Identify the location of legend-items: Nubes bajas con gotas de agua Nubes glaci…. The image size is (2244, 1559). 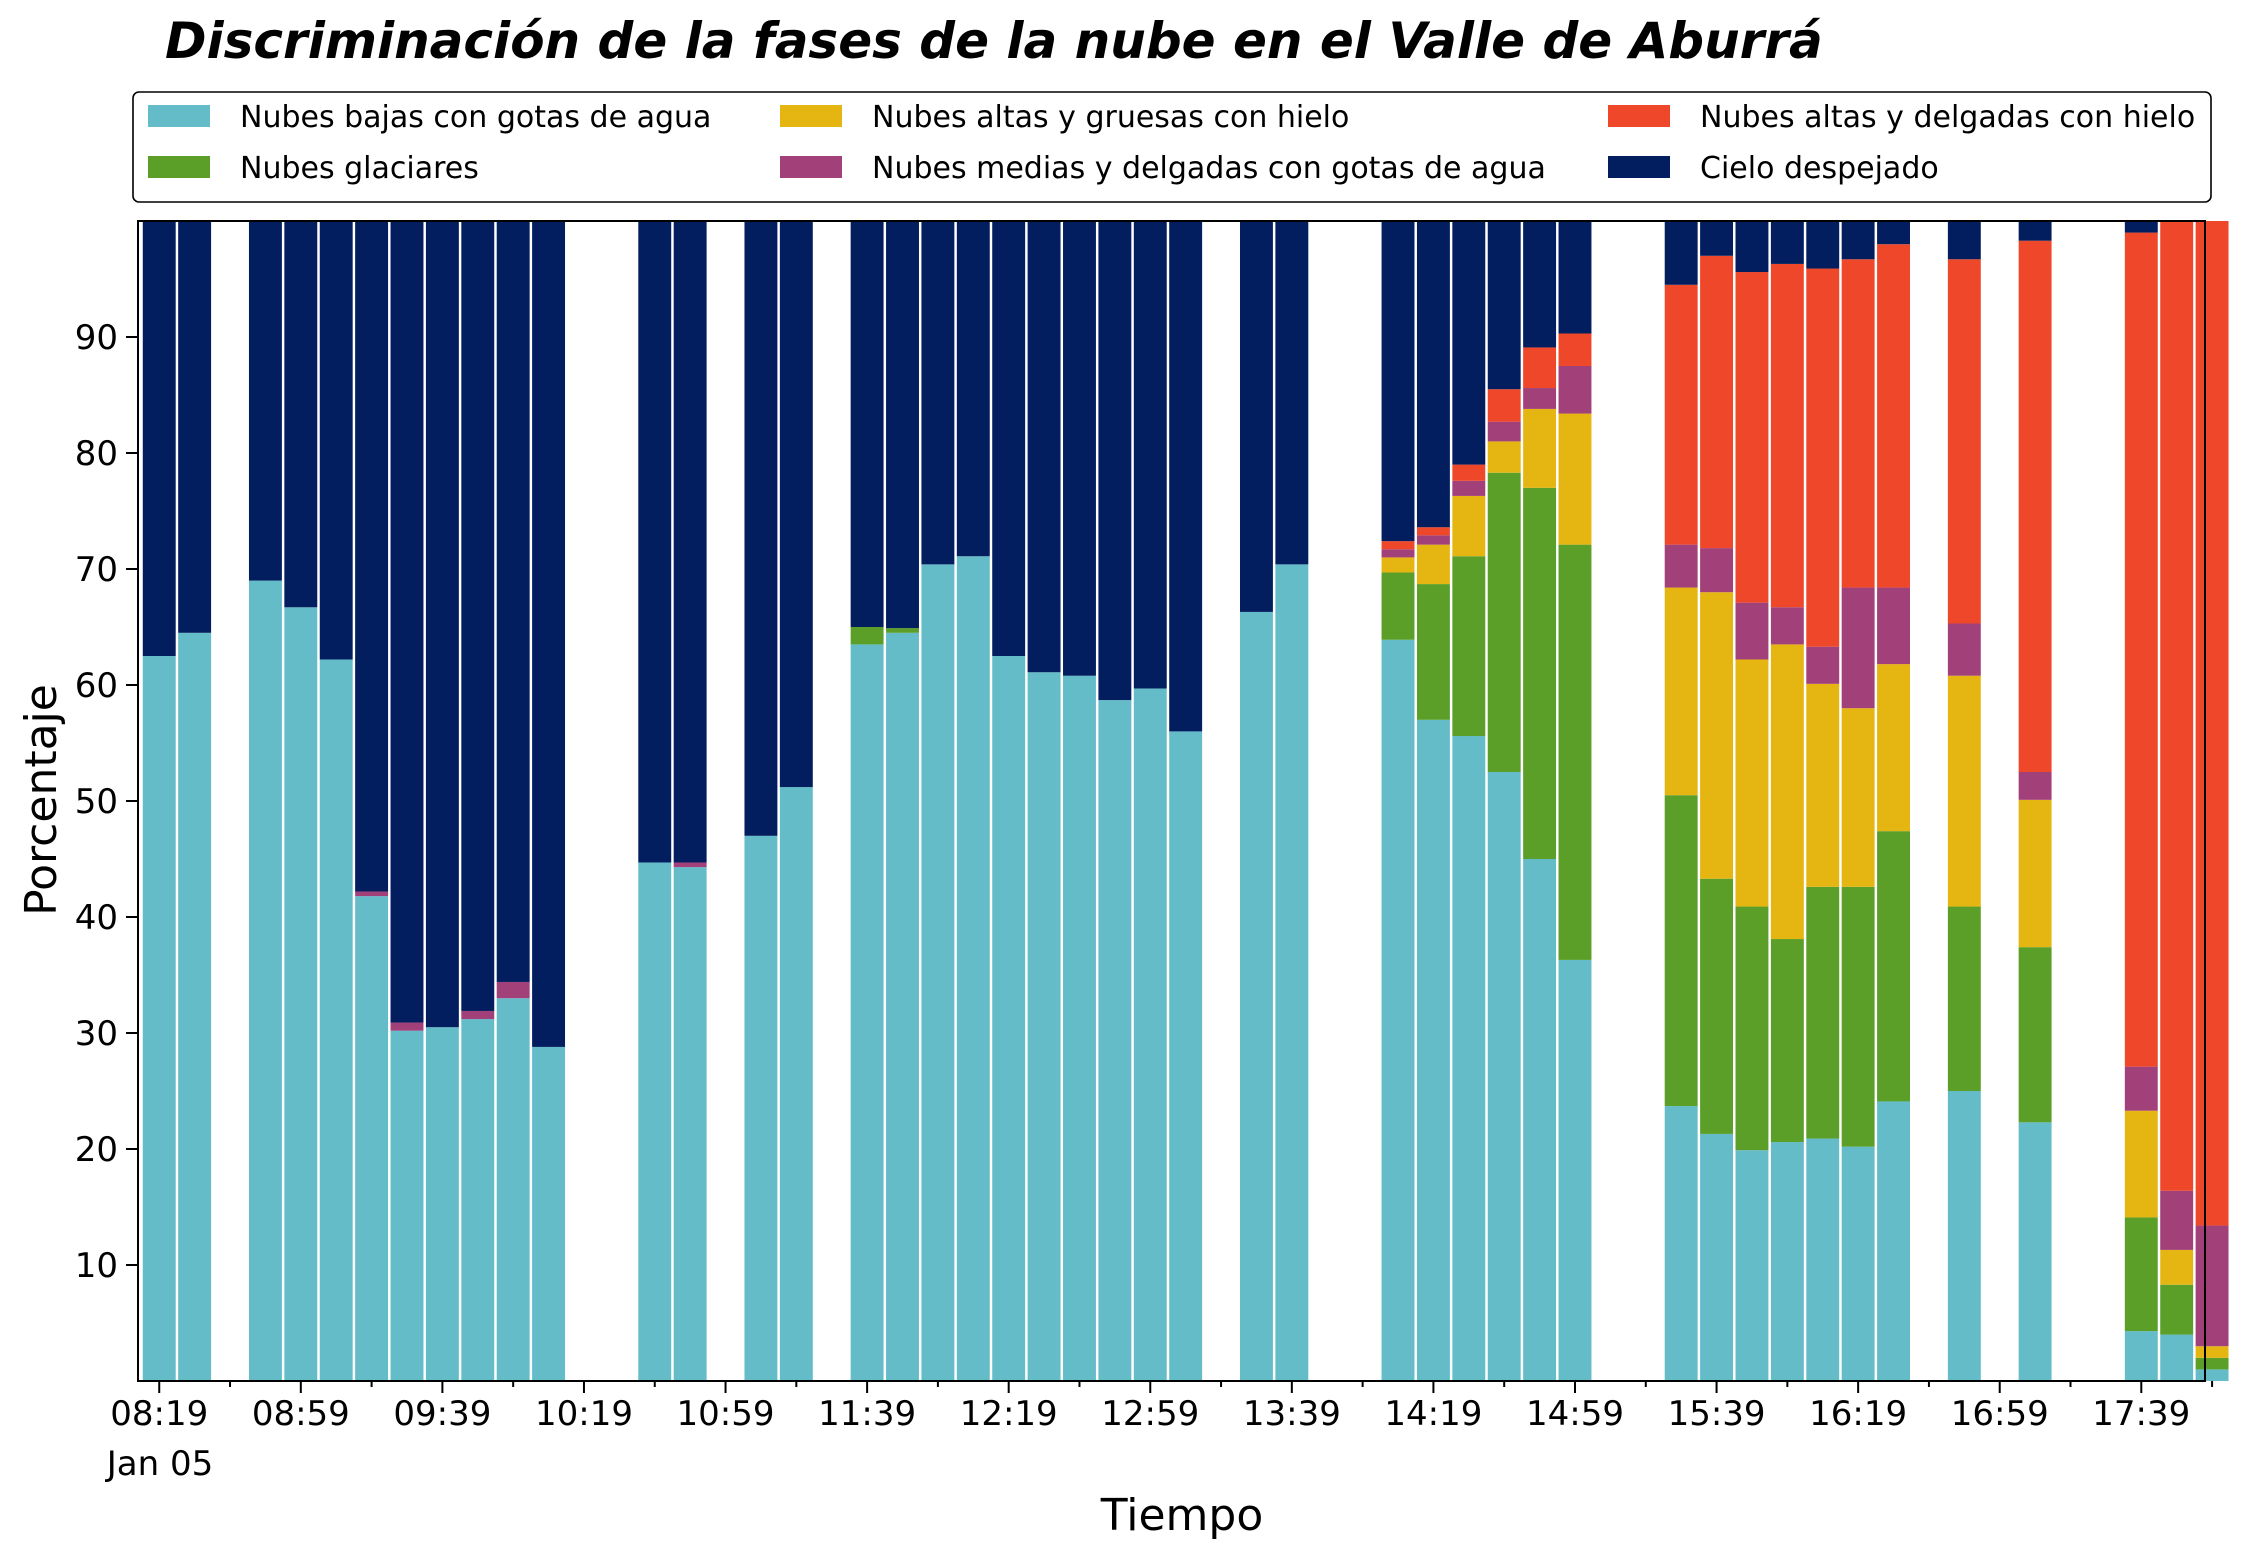
(1171, 143).